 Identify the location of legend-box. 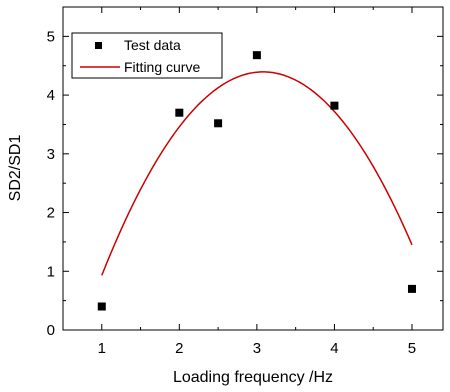
(147, 55).